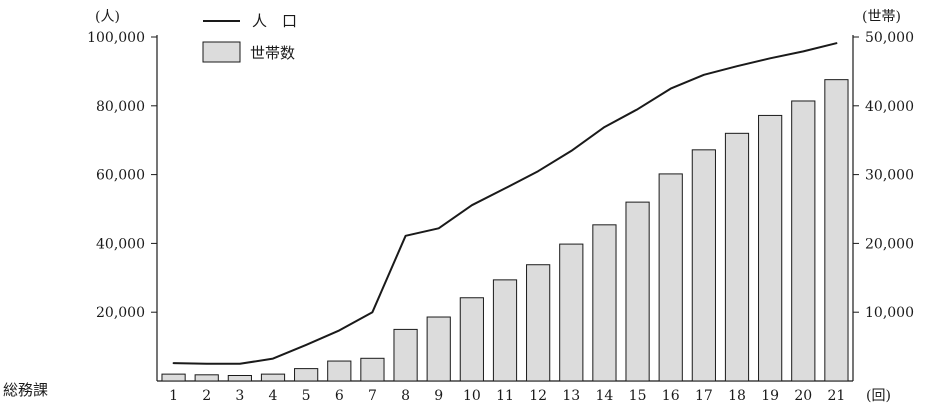 This screenshot has width=930, height=403. I want to click on x-axis-tick-label: 10, so click(472, 395).